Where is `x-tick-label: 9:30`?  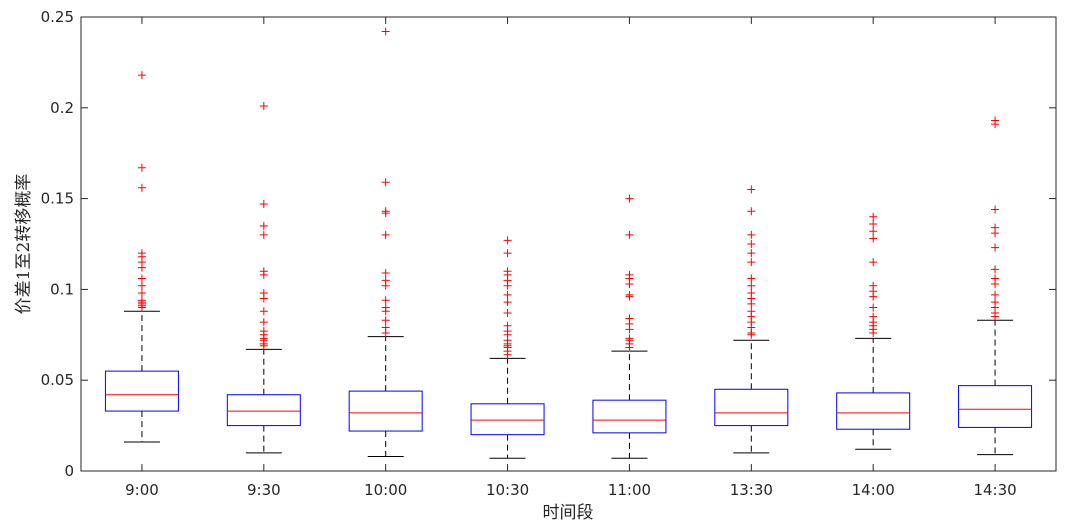 x-tick-label: 9:30 is located at coordinates (264, 490).